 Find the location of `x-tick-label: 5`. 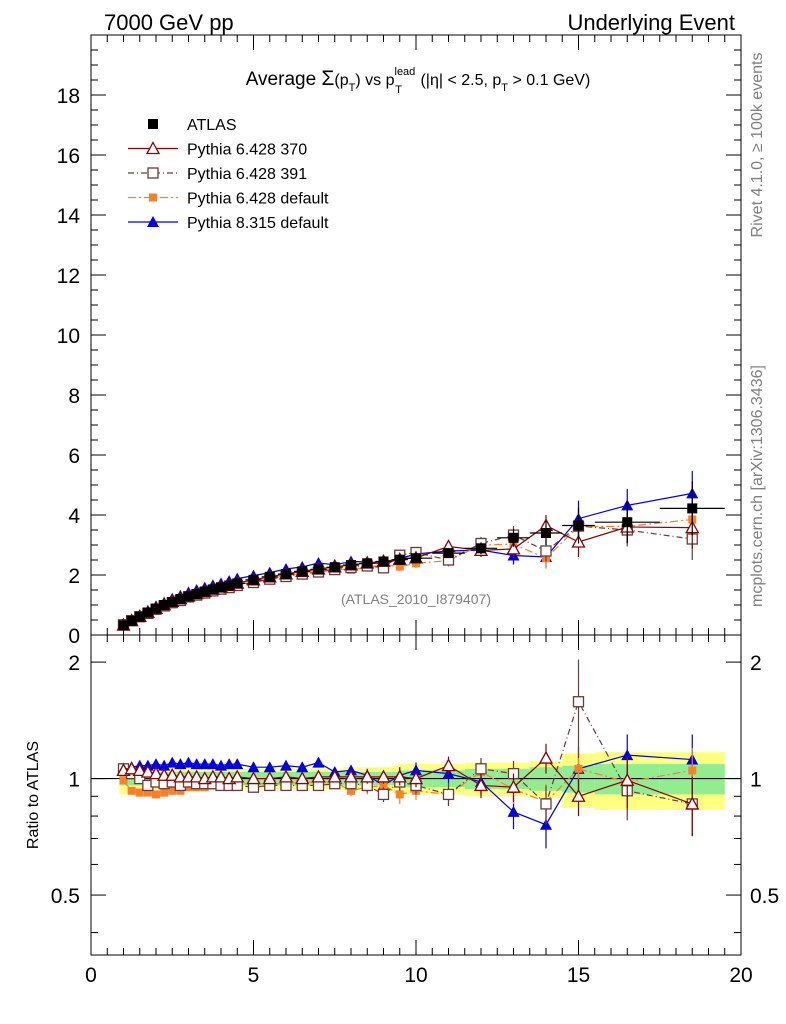

x-tick-label: 5 is located at coordinates (254, 975).